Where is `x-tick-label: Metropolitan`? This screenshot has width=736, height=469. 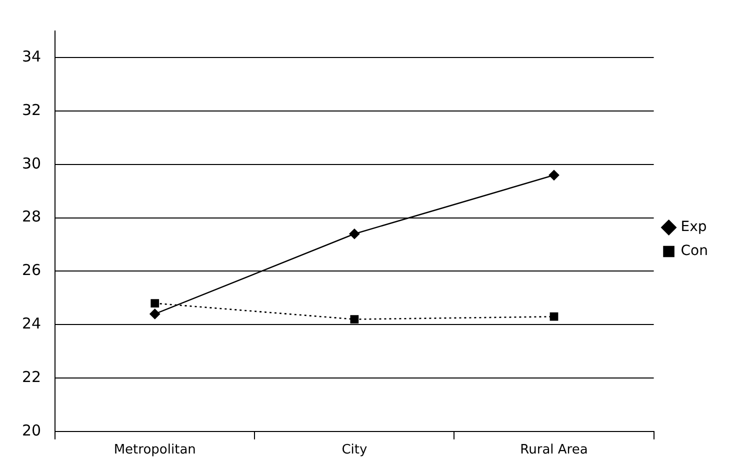 x-tick-label: Metropolitan is located at coordinates (155, 450).